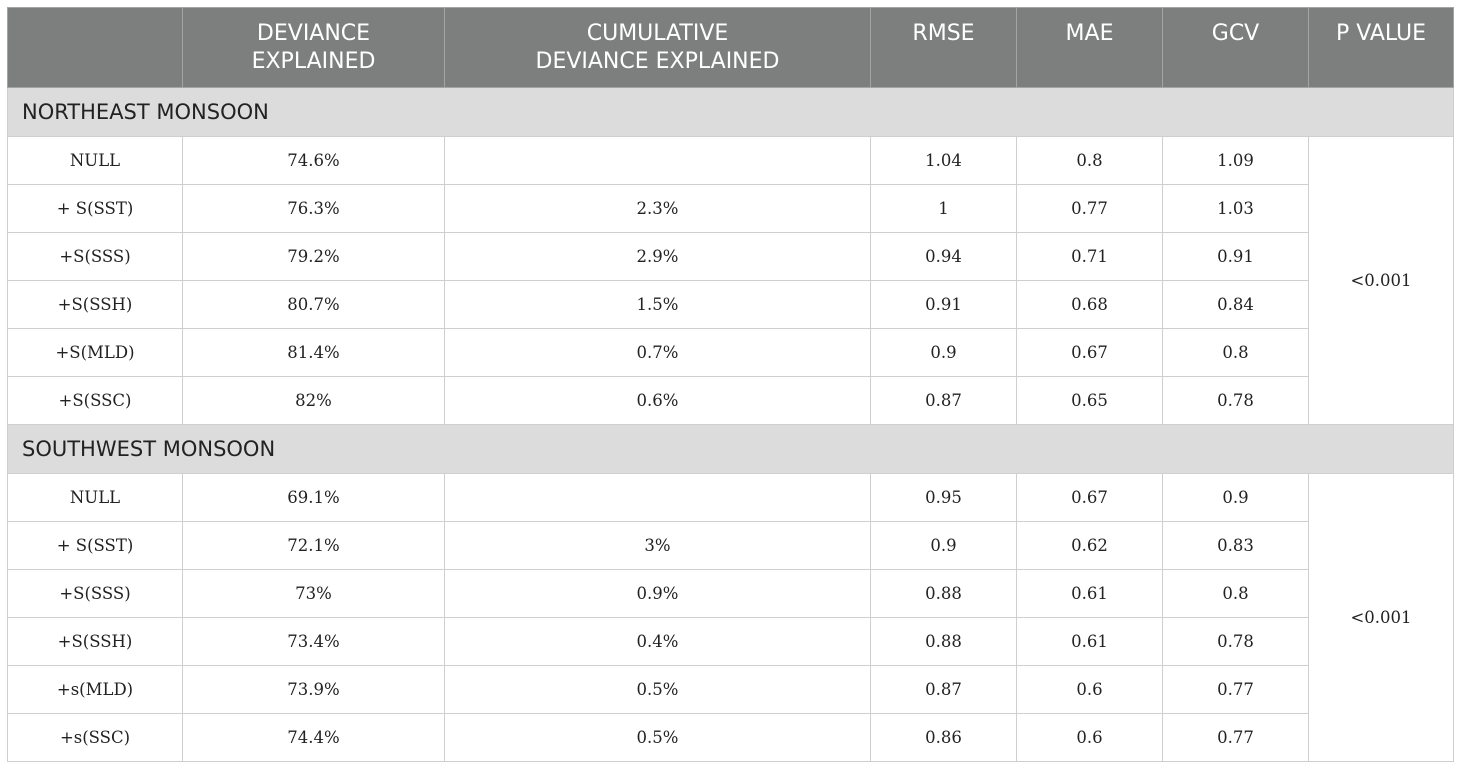 The width and height of the screenshot is (1460, 776). What do you see at coordinates (95, 47) in the screenshot?
I see `header-blank` at bounding box center [95, 47].